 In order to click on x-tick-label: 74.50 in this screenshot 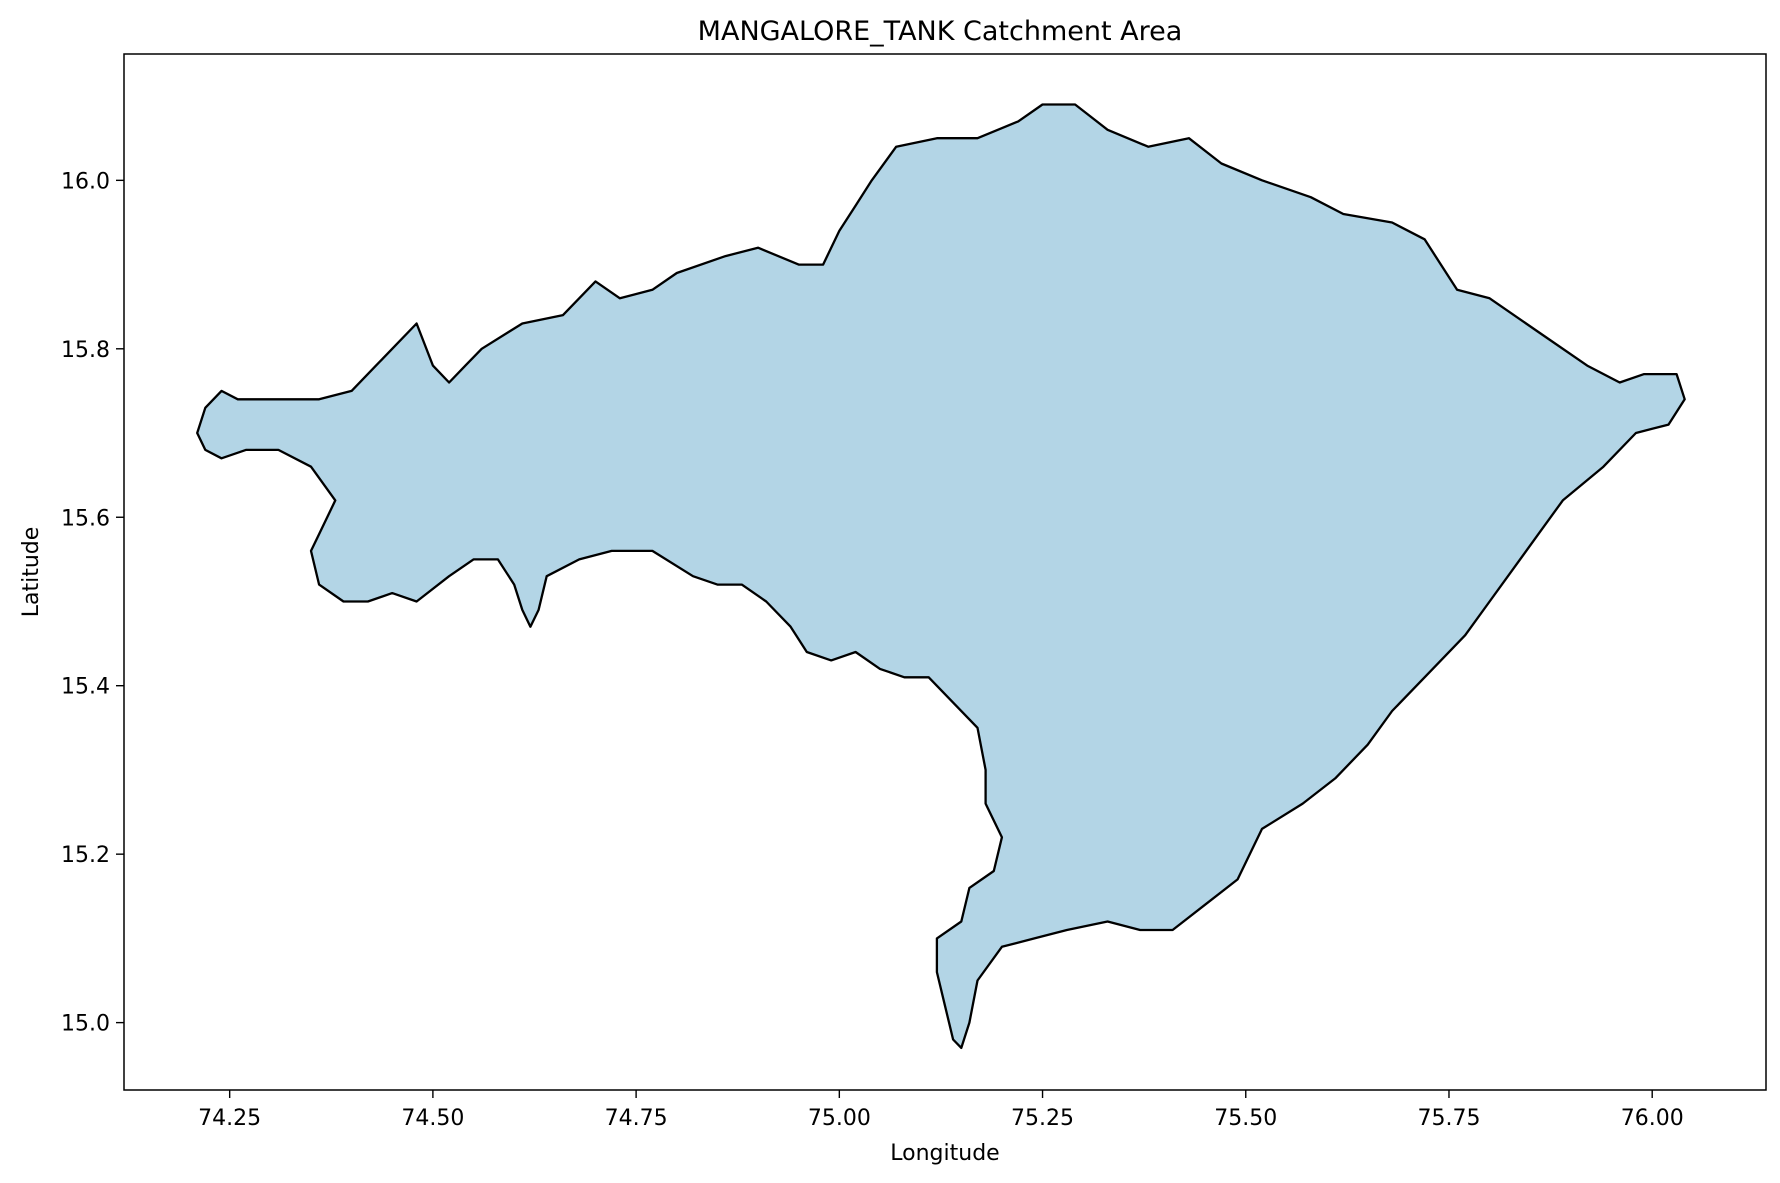, I will do `click(432, 1118)`.